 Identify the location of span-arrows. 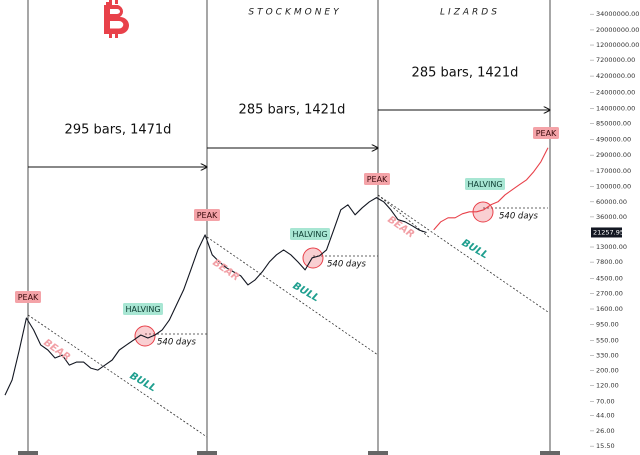
(289, 138).